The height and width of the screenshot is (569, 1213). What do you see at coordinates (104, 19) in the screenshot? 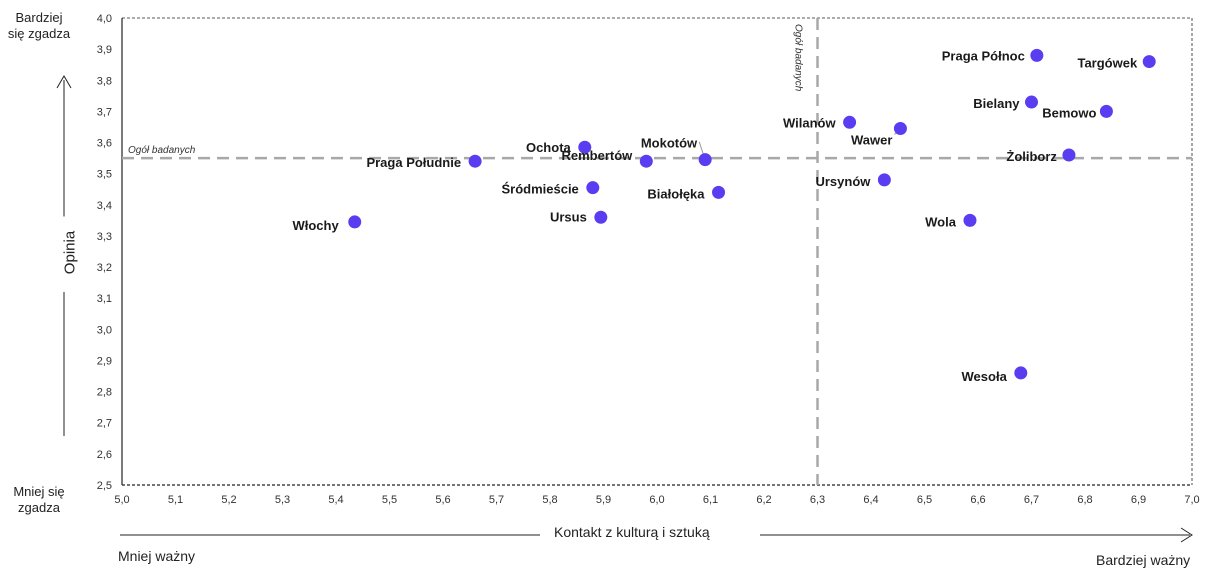
I see `y-tick-label: 4,0` at bounding box center [104, 19].